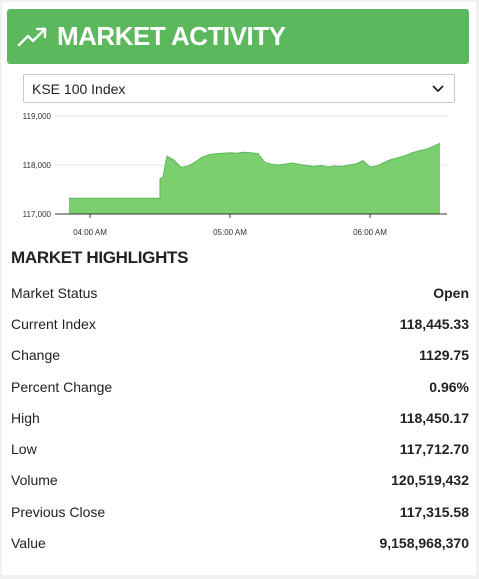  I want to click on page-title: MARKET ACTIVITY, so click(171, 36).